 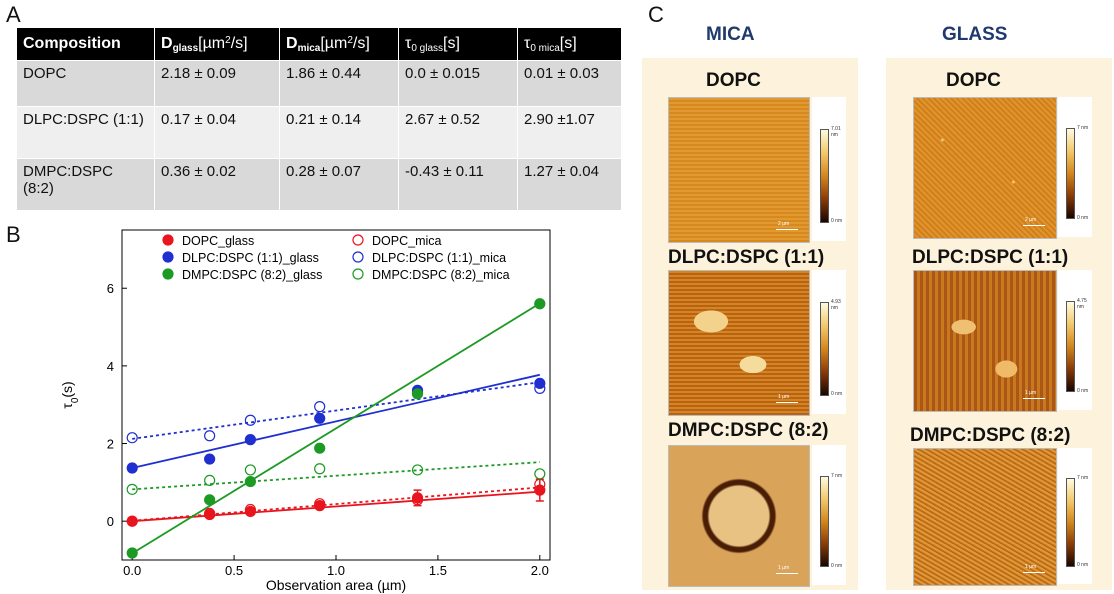 What do you see at coordinates (86, 83) in the screenshot?
I see `cell-composition: DOPC` at bounding box center [86, 83].